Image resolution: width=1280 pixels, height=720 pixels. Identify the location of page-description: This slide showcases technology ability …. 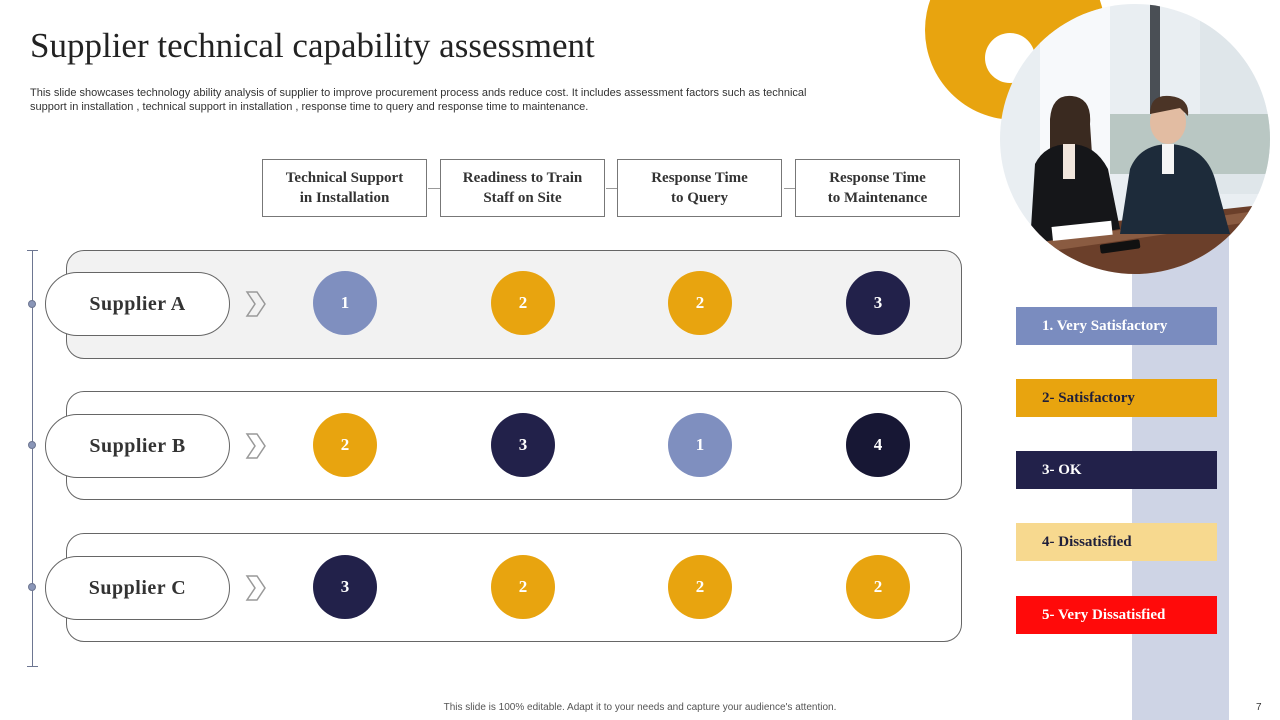
(418, 100).